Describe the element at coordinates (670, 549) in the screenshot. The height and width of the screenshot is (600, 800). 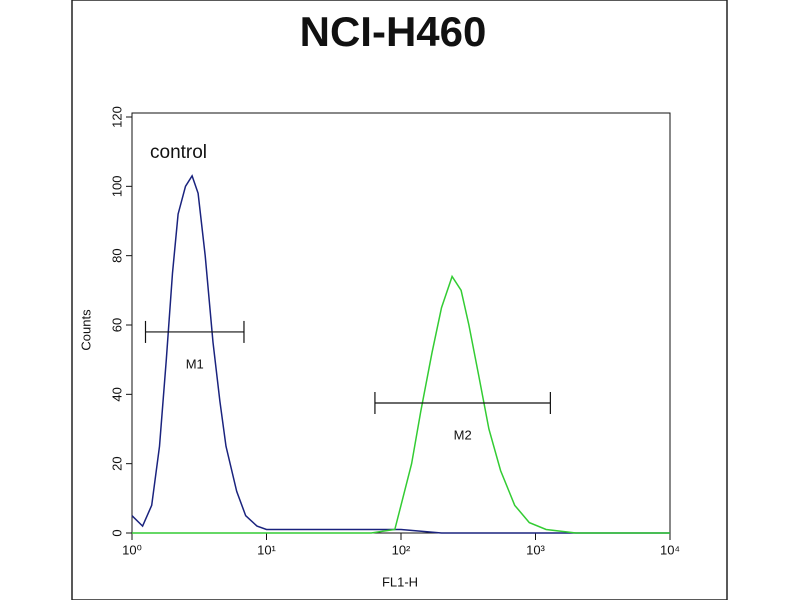
I see `x-tick-label: 10⁴` at that location.